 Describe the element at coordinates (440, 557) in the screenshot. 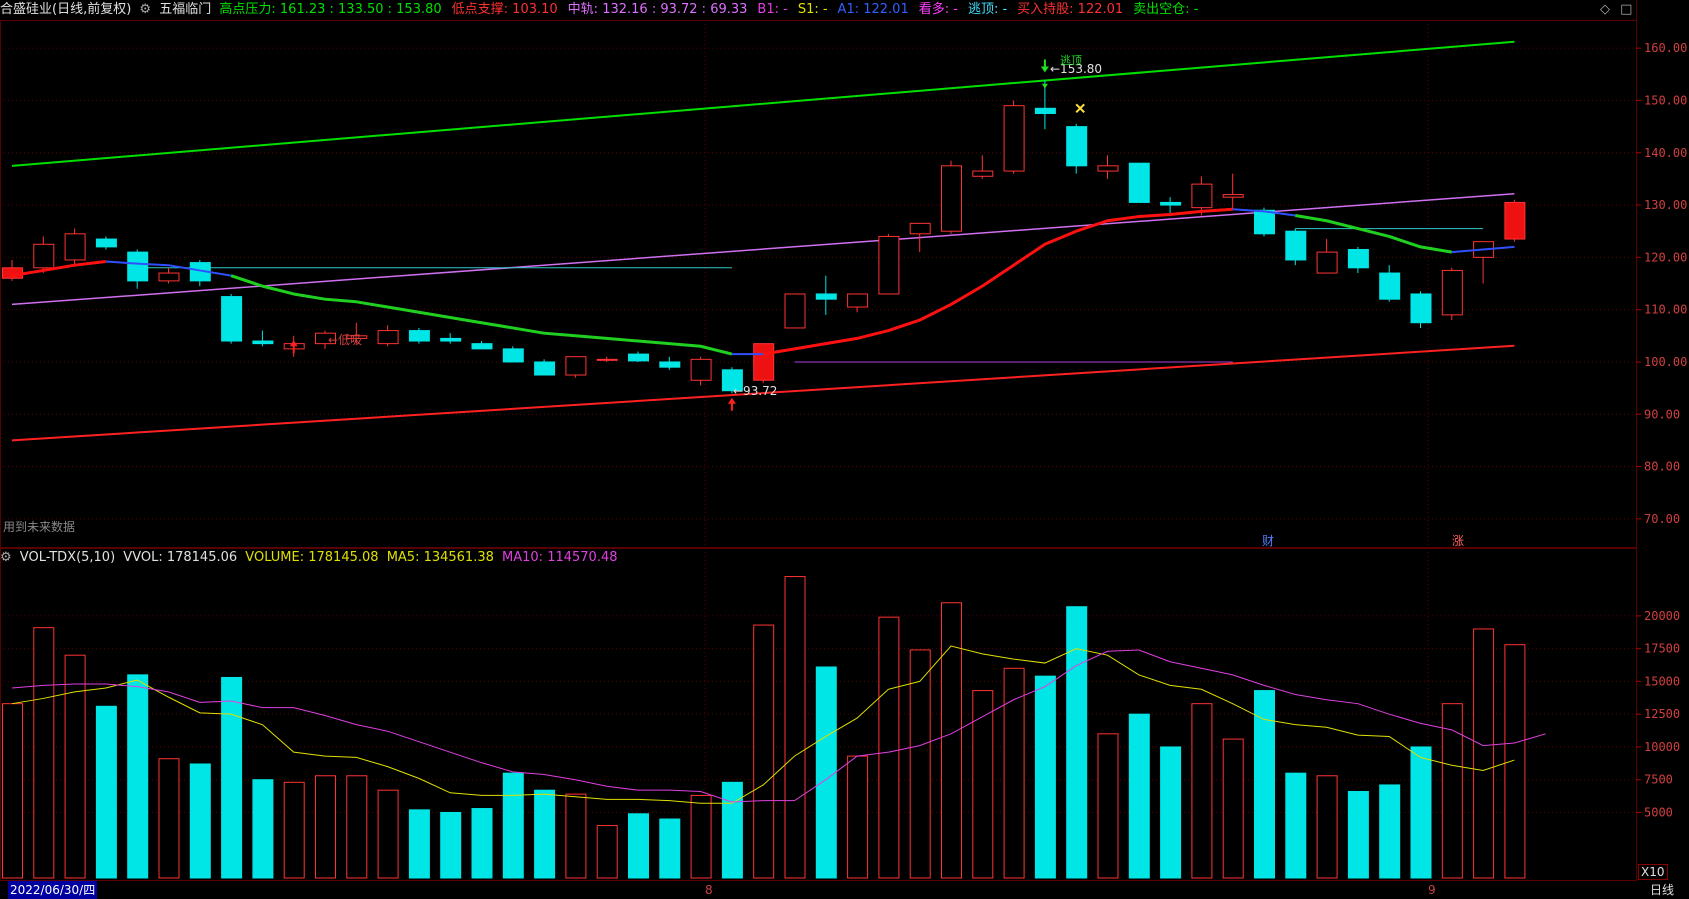

I see `ma5-value: MA5: 134561.38` at that location.